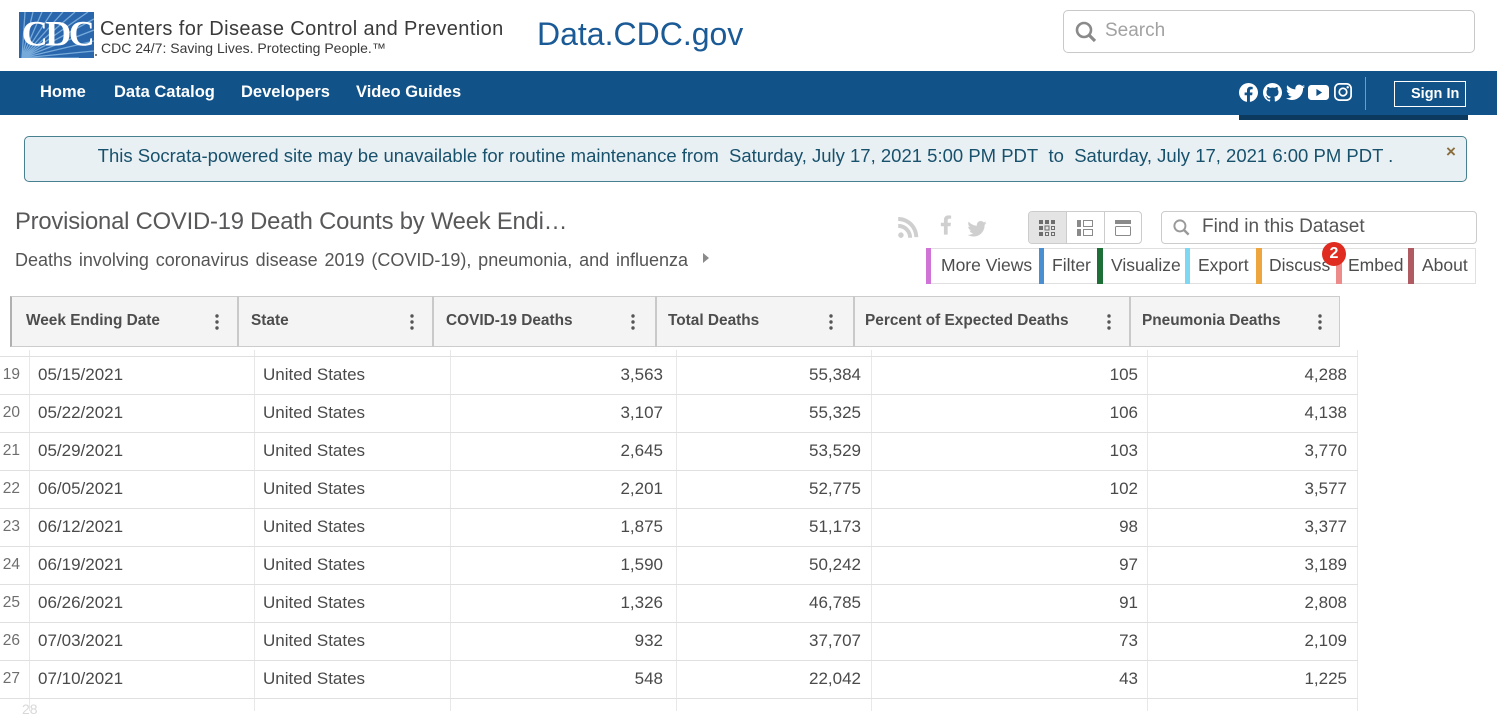 The image size is (1497, 717). I want to click on svg-text: CDC, so click(57, 34).